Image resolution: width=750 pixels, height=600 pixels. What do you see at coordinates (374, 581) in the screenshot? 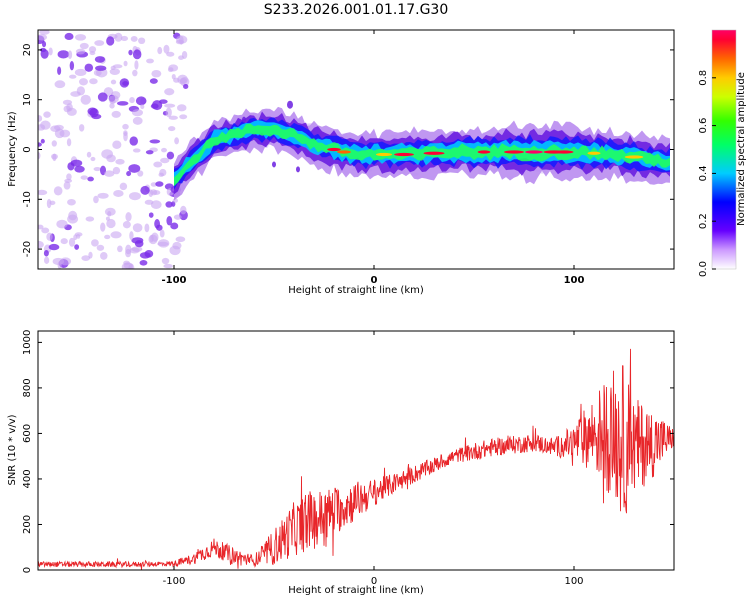
I see `x-tick-label: 0` at bounding box center [374, 581].